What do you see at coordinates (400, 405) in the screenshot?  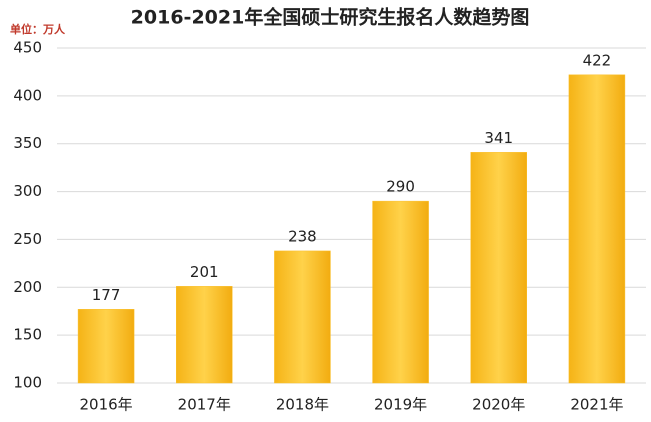 I see `x-tick-label: 2019年` at bounding box center [400, 405].